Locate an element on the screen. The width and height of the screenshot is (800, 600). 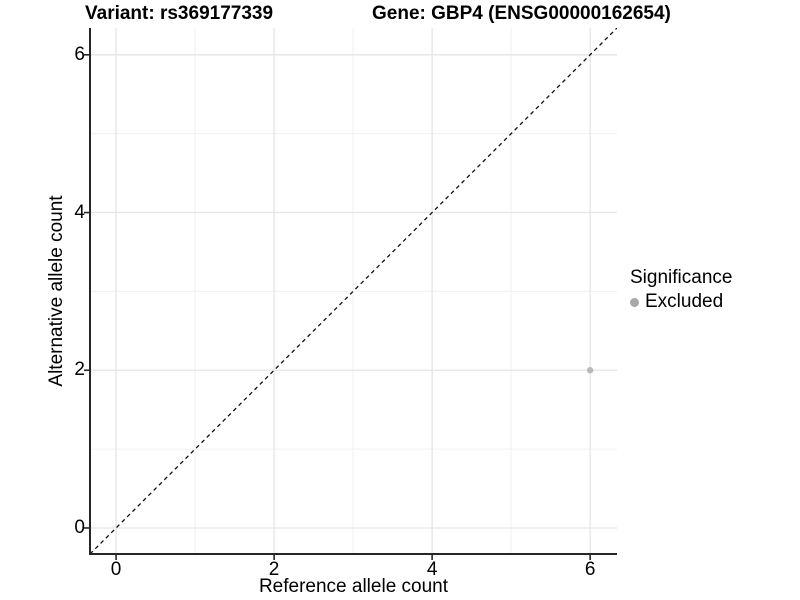
x-tick-label: 0 is located at coordinates (116, 569).